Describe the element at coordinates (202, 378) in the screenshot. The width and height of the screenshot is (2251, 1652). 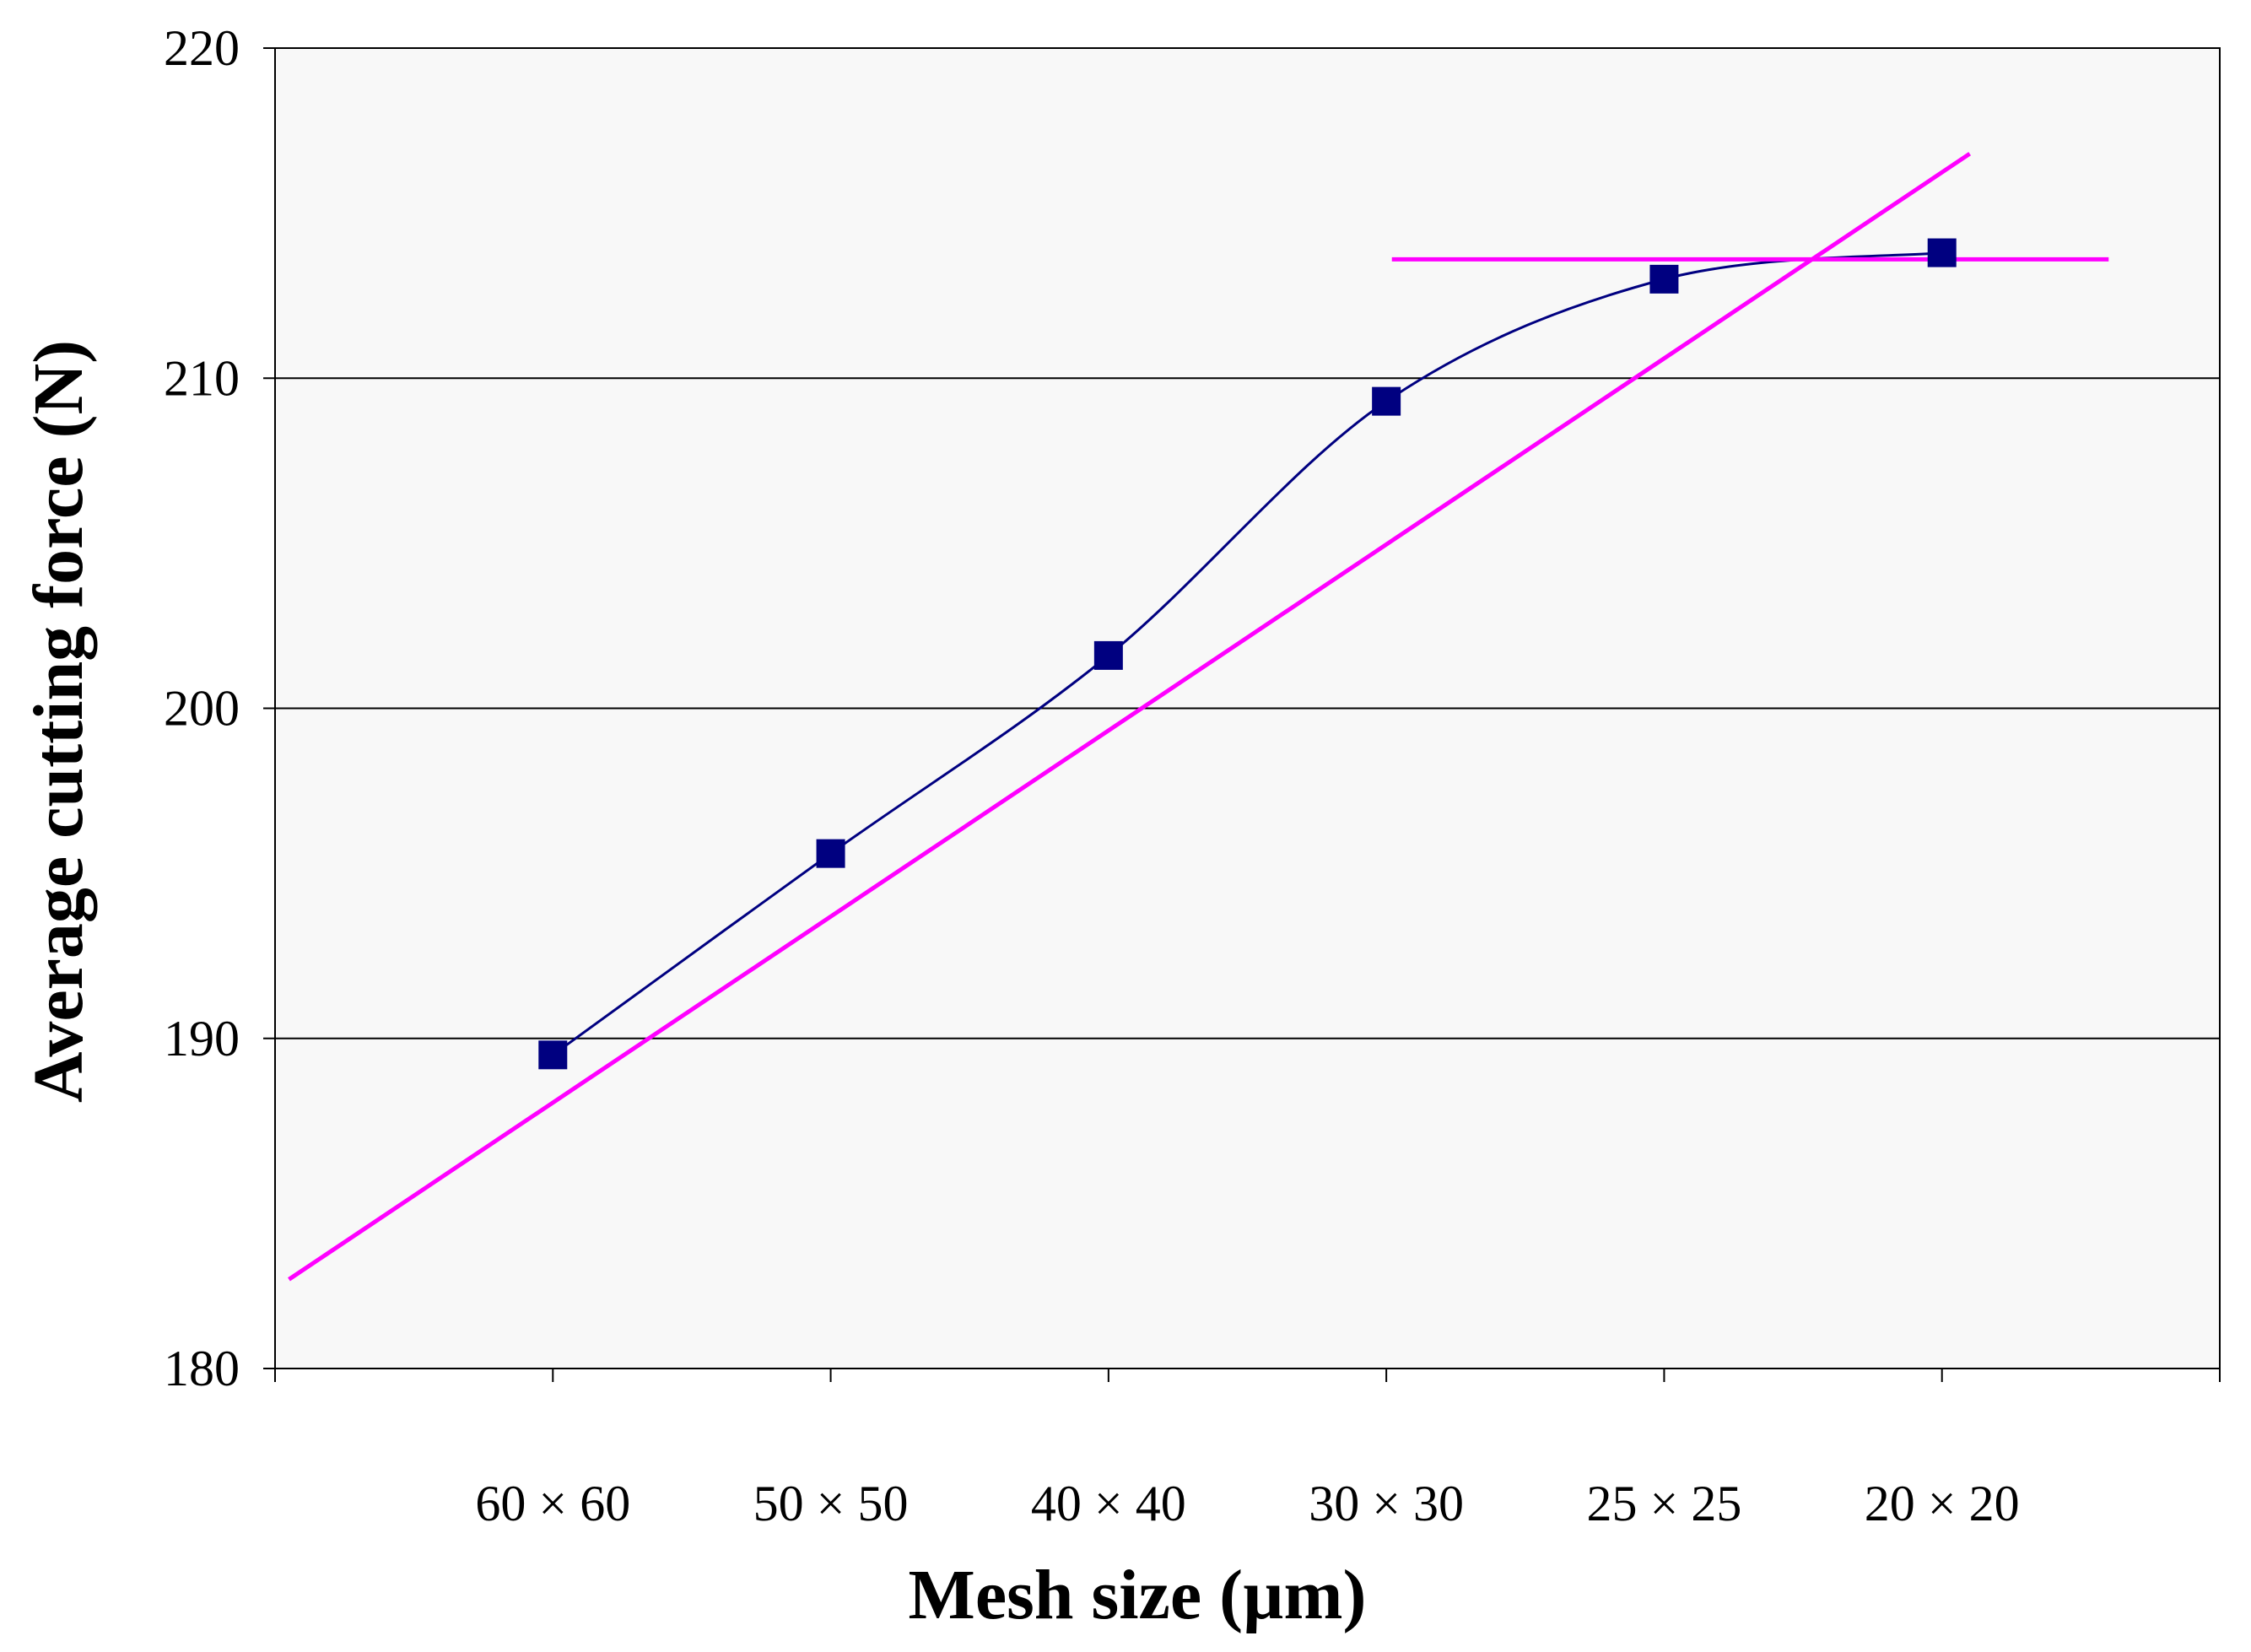
I see `y-tick-label: 210` at that location.